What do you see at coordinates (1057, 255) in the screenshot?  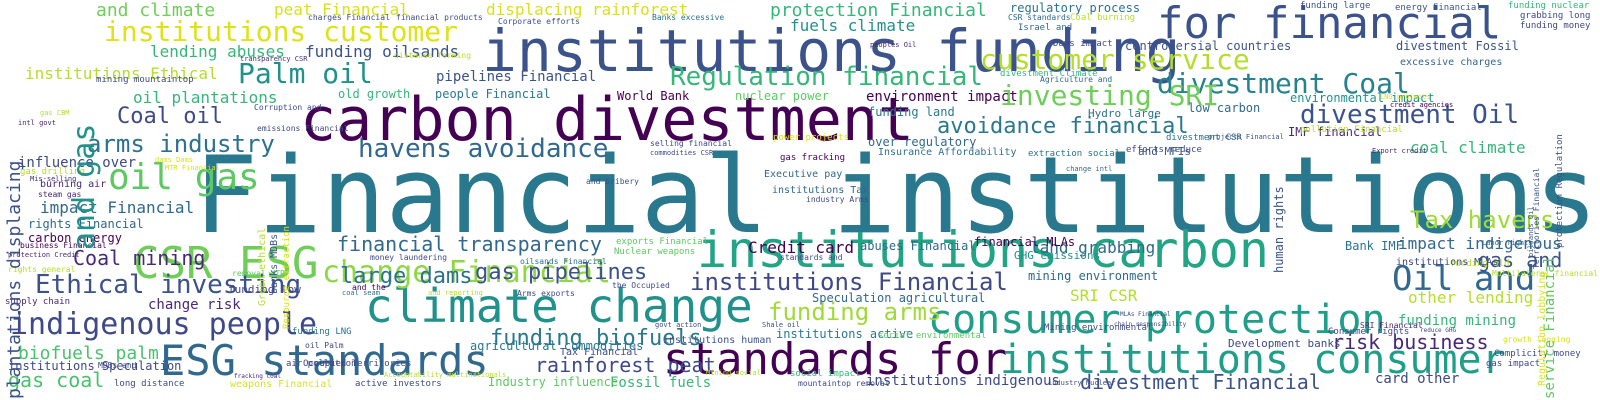 I see `word-cloud-term: GHG emissions` at bounding box center [1057, 255].